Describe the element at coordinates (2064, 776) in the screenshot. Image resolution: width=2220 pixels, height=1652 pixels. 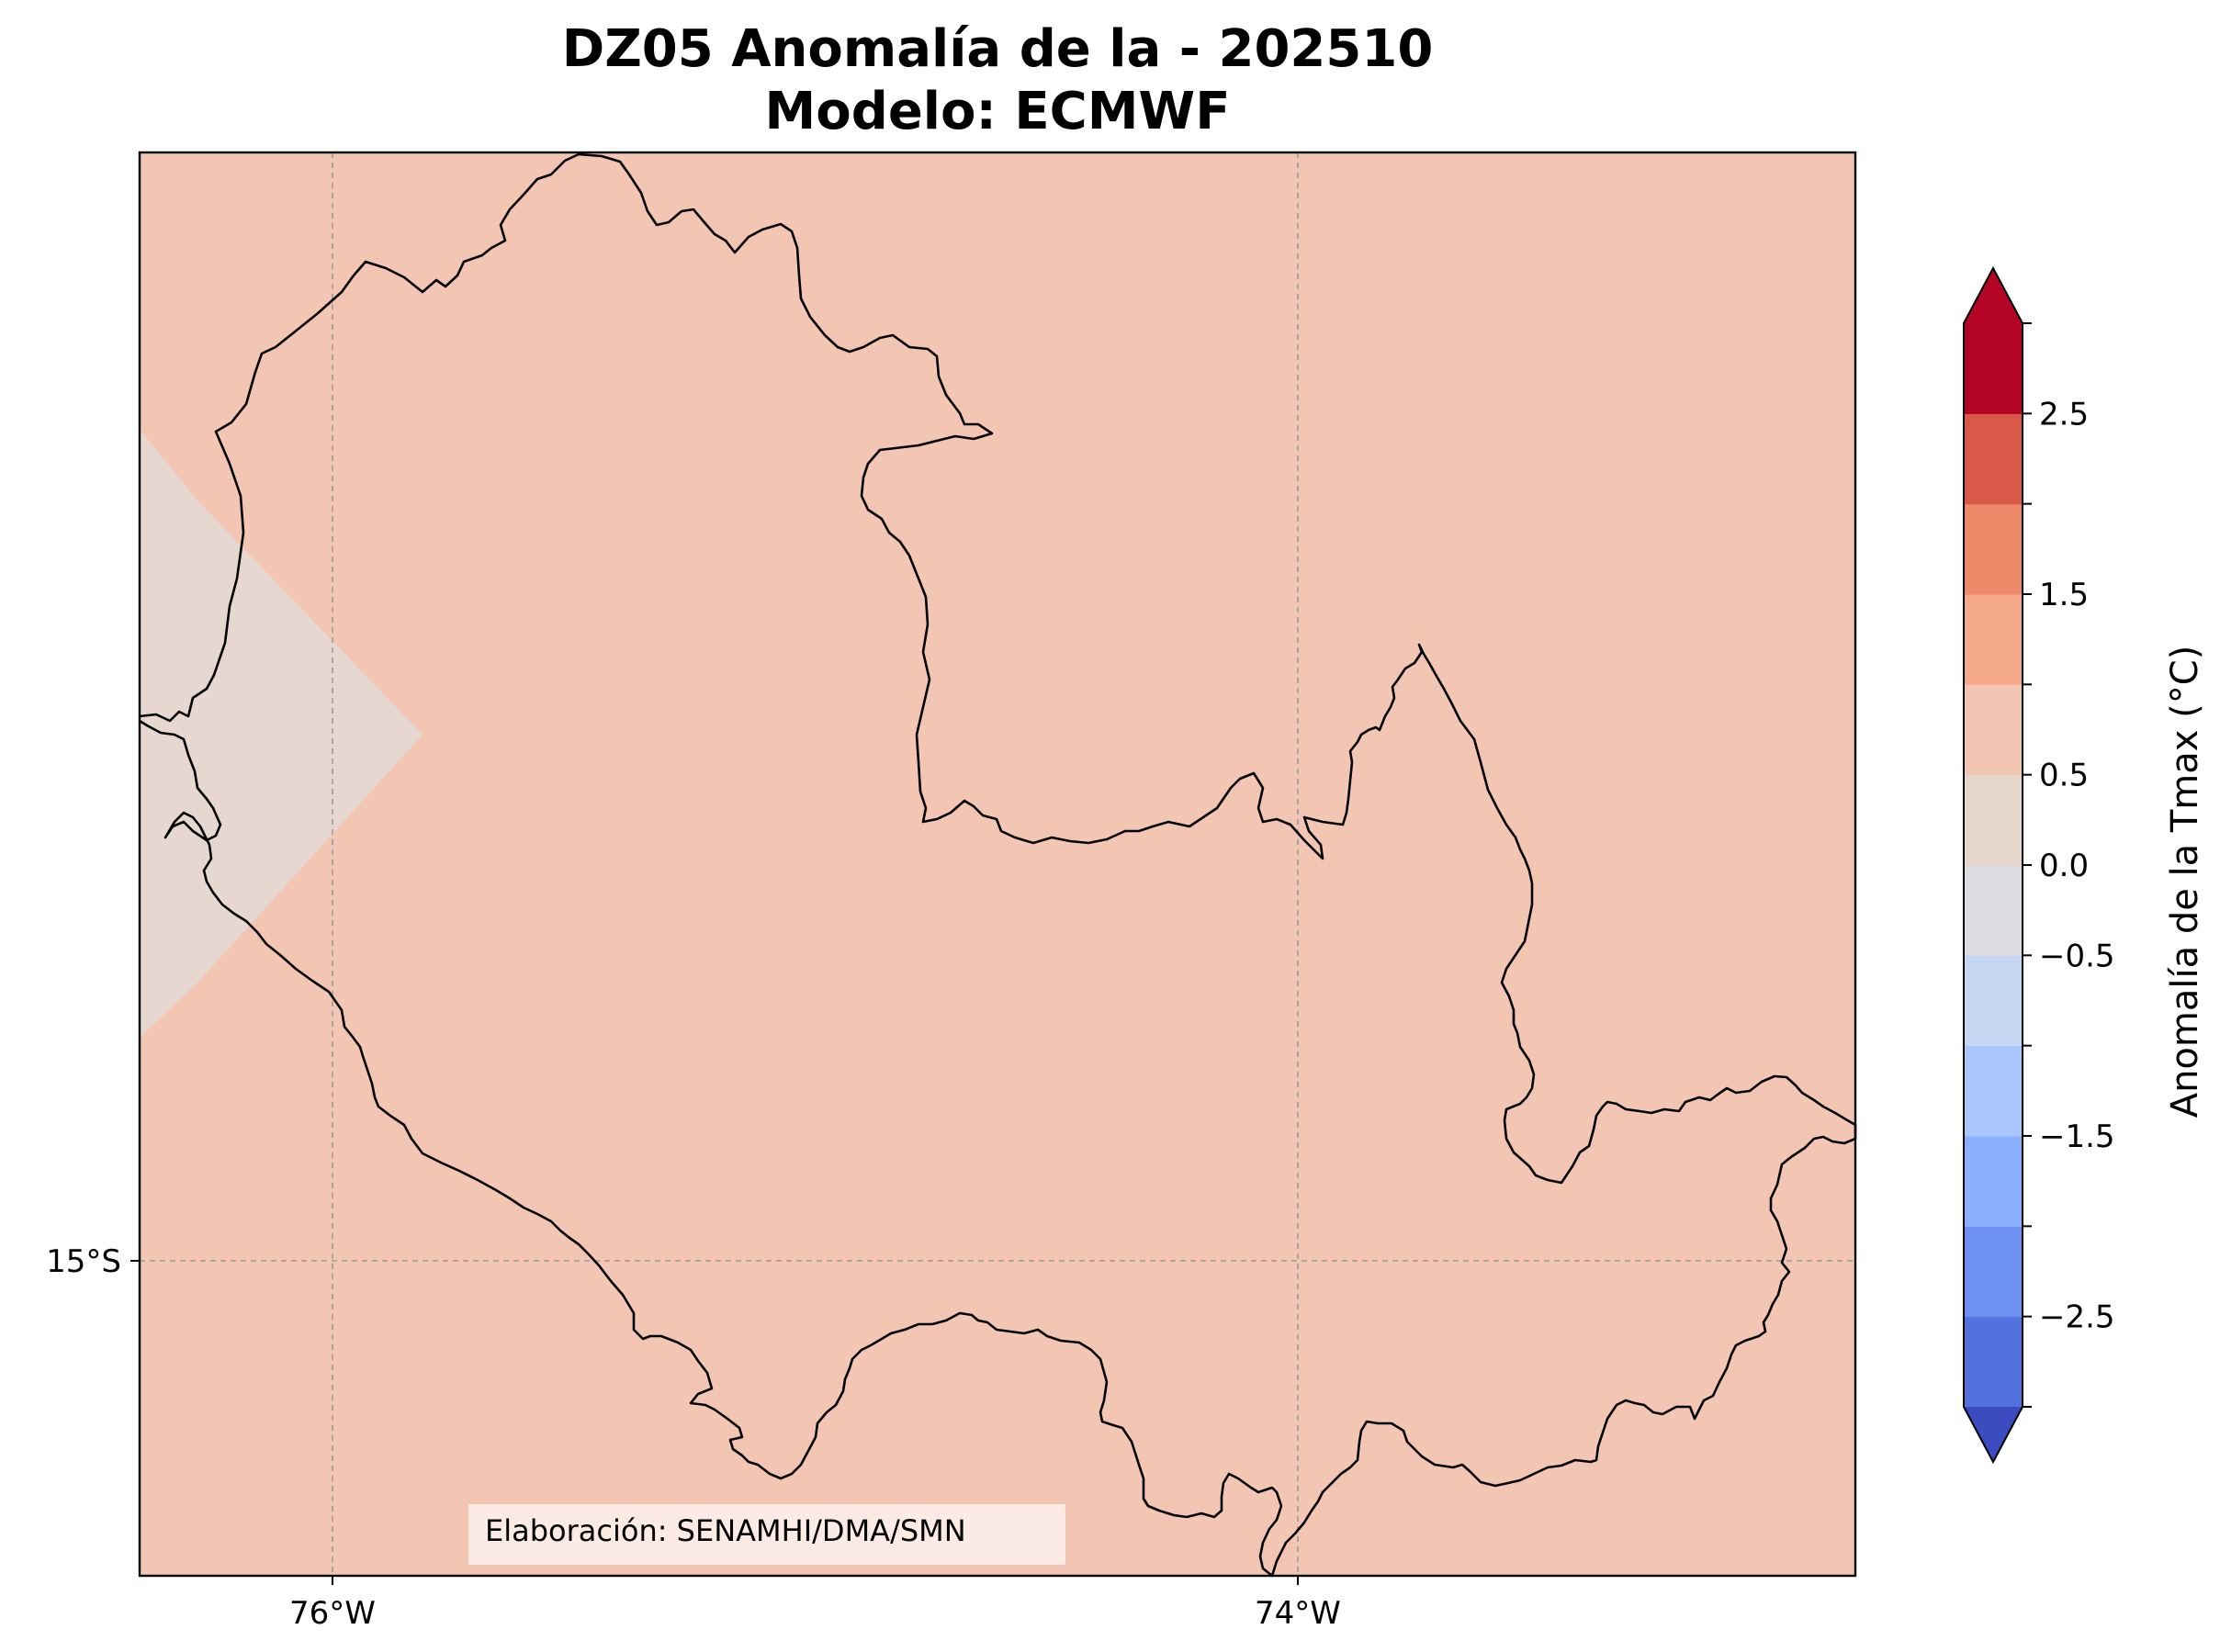
I see `colorbar-tick-label: 0.5` at that location.